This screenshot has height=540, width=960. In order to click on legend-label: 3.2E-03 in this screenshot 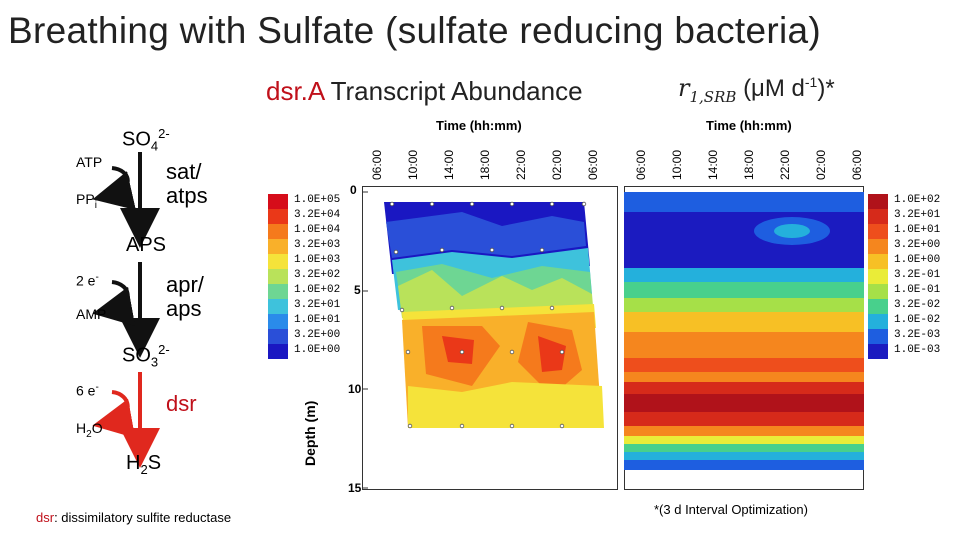, I will do `click(917, 335)`.